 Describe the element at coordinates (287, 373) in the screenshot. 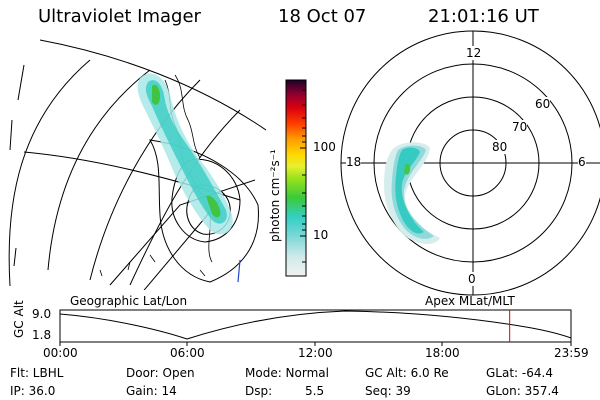

I see `status-mode: Mode: Normal` at that location.